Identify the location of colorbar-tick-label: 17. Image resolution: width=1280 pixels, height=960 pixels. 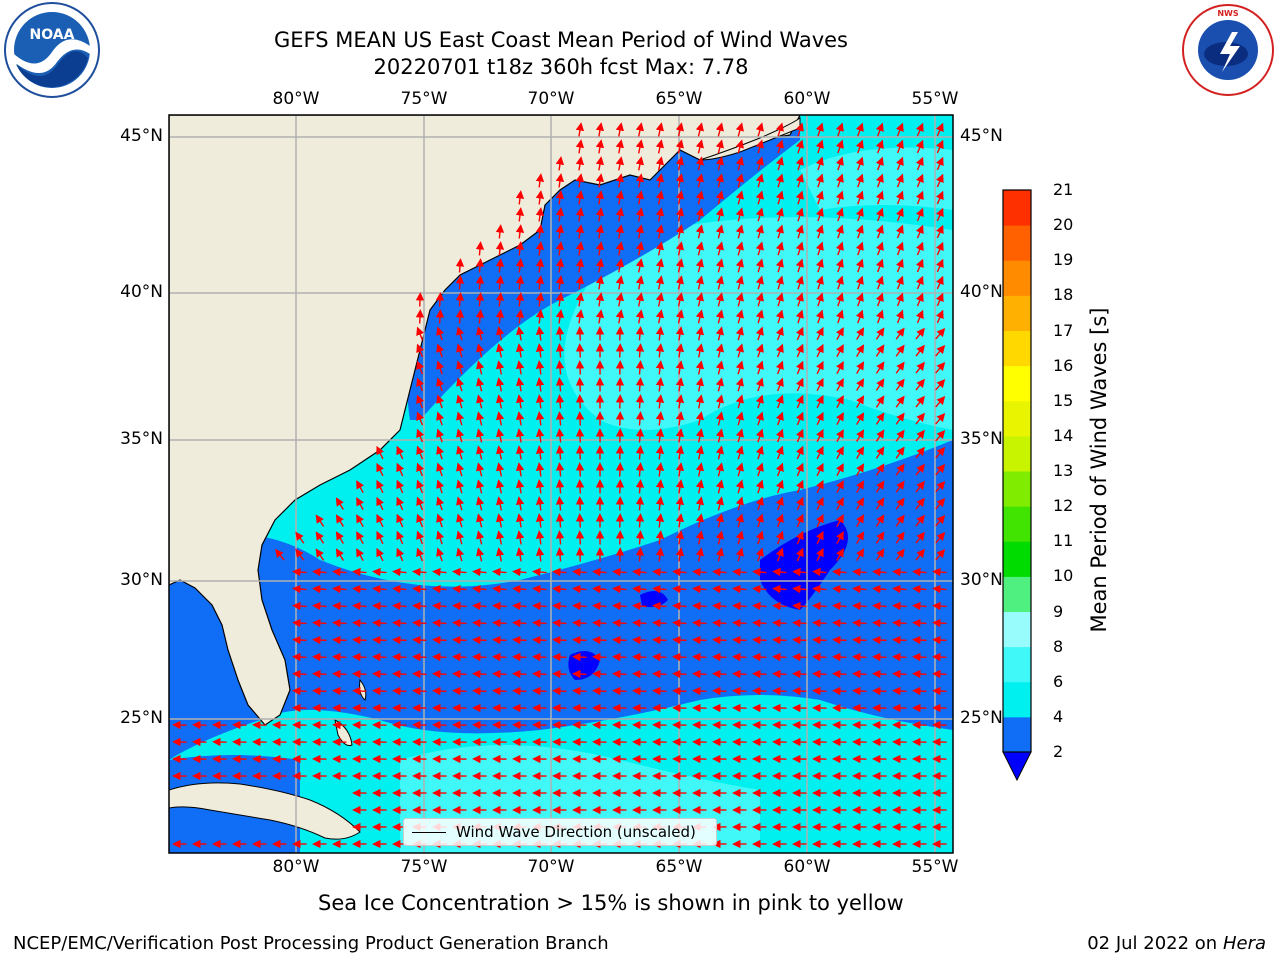
(1063, 330).